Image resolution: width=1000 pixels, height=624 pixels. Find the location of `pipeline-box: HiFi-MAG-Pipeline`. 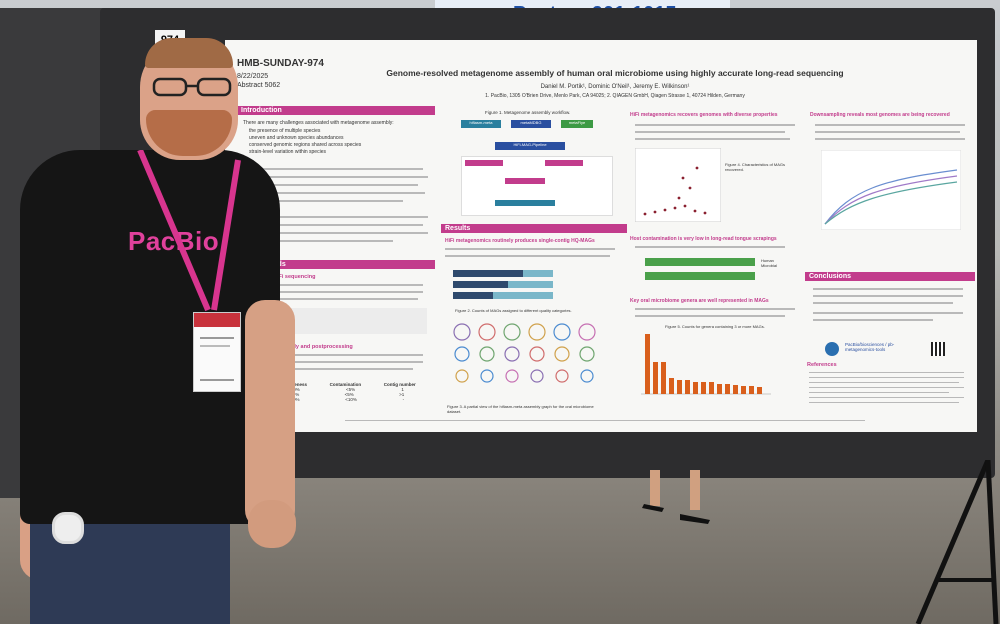

pipeline-box: HiFi-MAG-Pipeline is located at coordinates (530, 146).